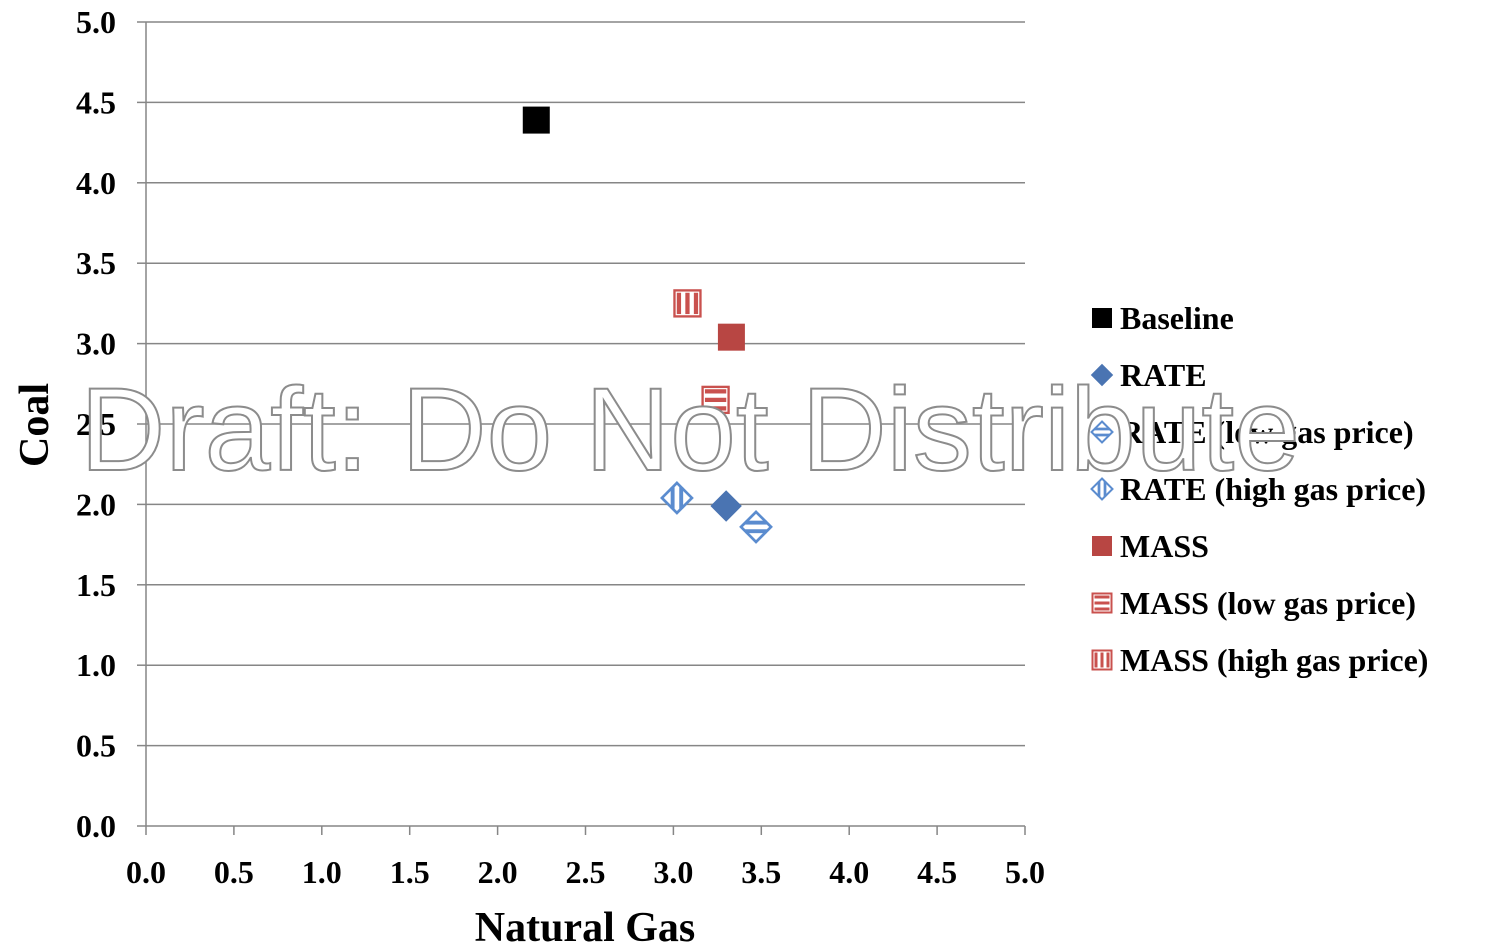  Describe the element at coordinates (937, 872) in the screenshot. I see `x-tick-label: 4.5` at that location.